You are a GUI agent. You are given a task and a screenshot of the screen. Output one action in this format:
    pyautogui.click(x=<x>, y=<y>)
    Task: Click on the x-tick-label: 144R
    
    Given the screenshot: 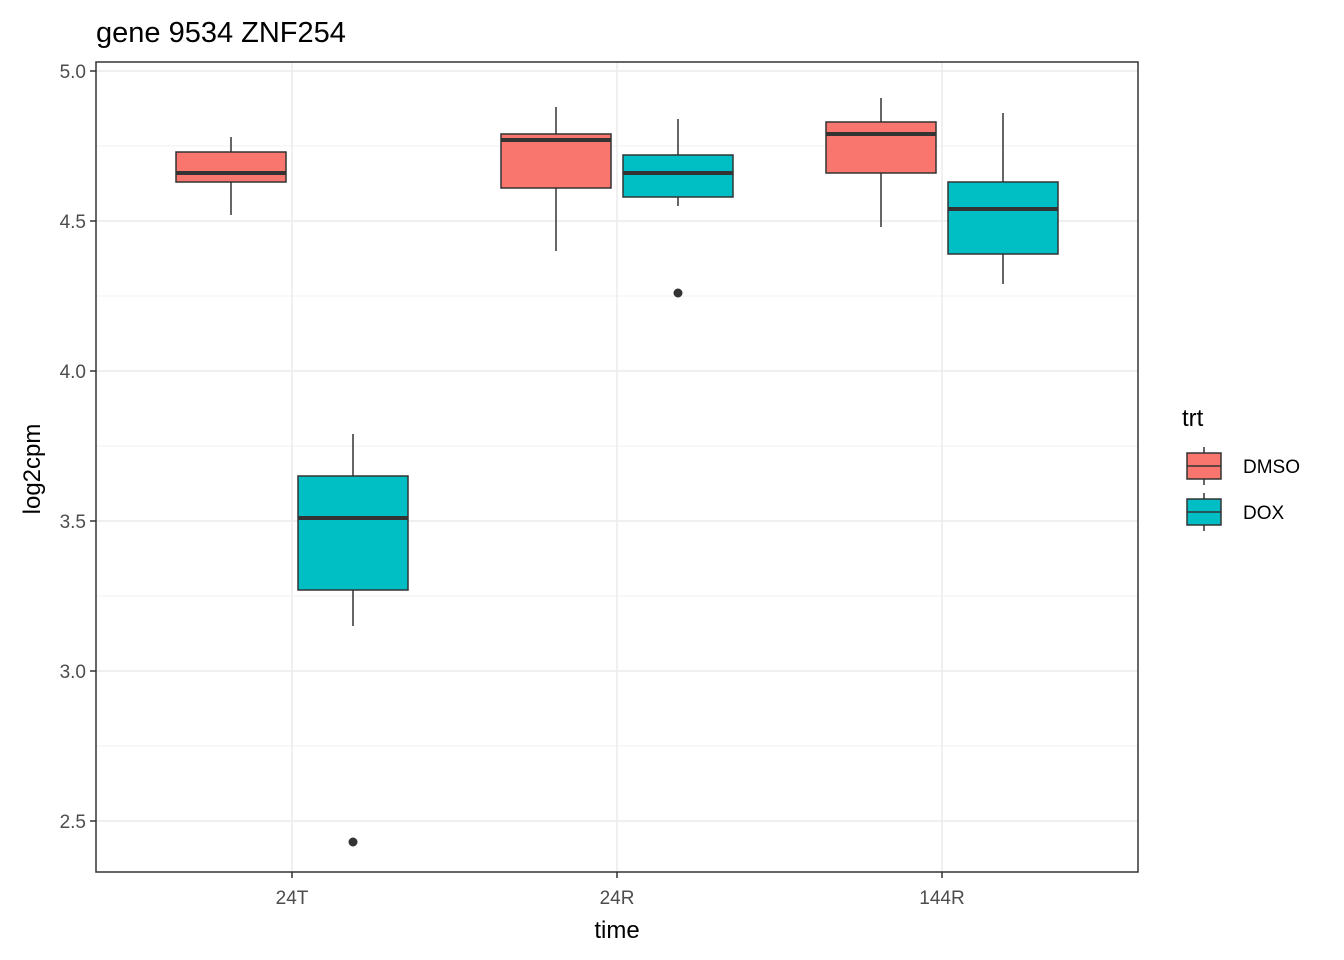 What is the action you would take?
    pyautogui.click(x=941, y=898)
    